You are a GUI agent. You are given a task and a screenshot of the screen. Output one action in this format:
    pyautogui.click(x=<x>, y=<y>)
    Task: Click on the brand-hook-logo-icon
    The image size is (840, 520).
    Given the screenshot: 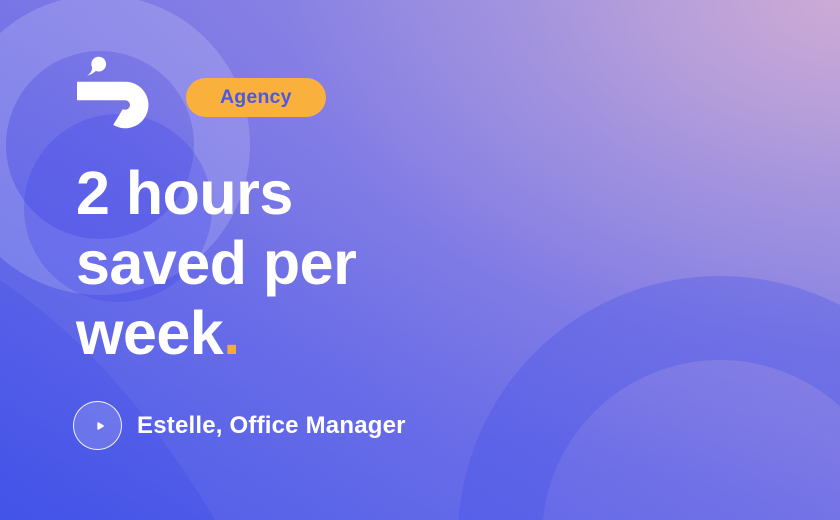 What is the action you would take?
    pyautogui.click(x=113, y=92)
    